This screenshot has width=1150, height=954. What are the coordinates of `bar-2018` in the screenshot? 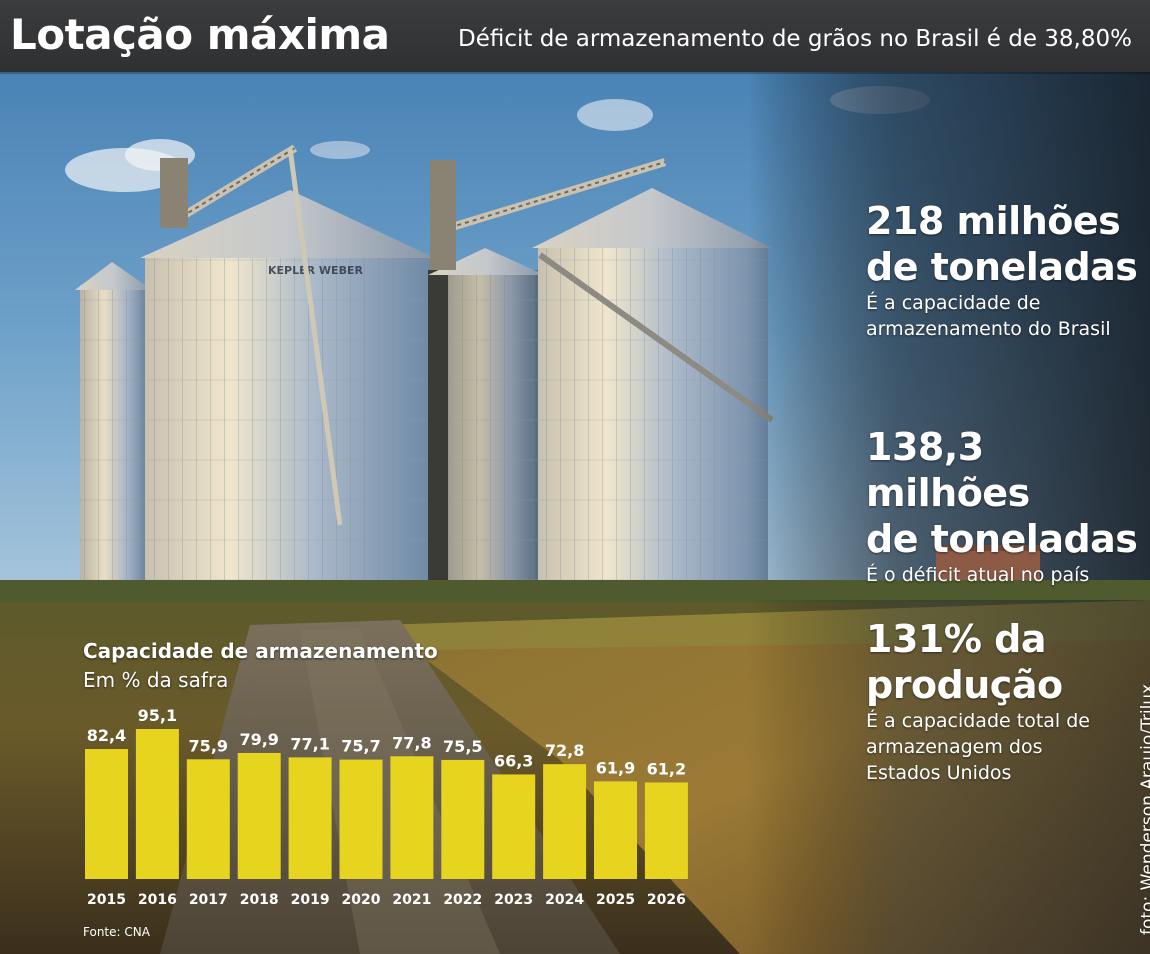 It's located at (259, 815).